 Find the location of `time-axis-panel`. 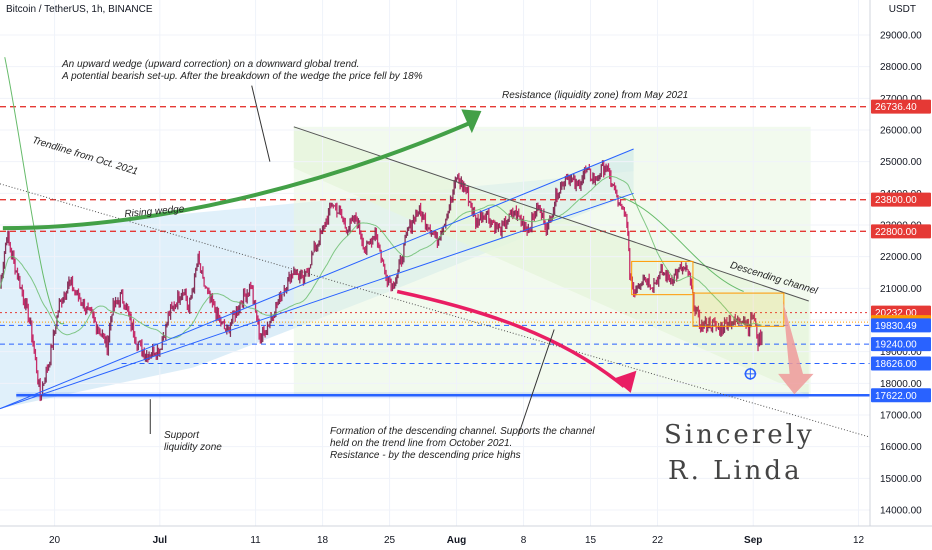

time-axis-panel is located at coordinates (466, 538).